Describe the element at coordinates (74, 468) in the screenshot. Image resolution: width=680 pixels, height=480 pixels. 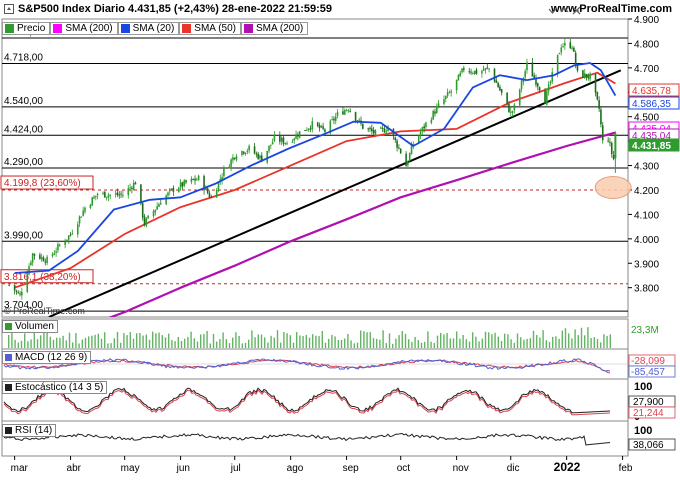
I see `x-tick-label: abr` at that location.